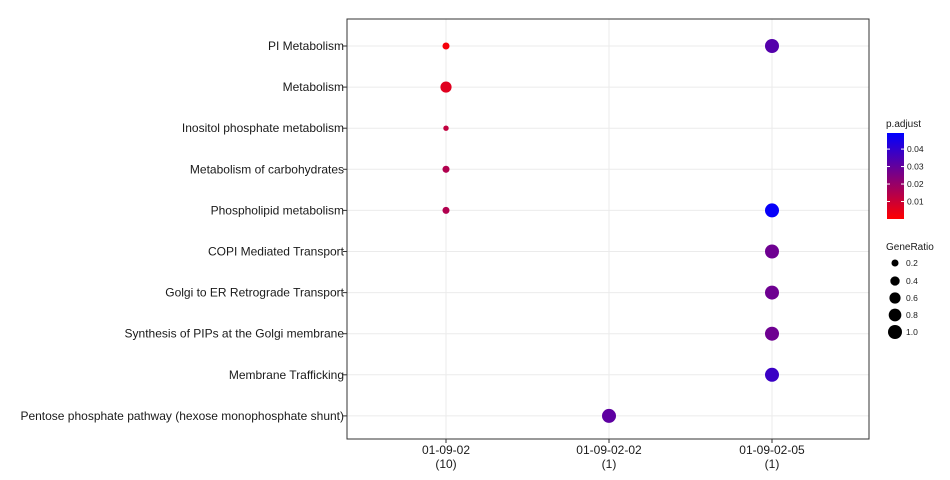  I want to click on color-legend-label: 0.02, so click(915, 184).